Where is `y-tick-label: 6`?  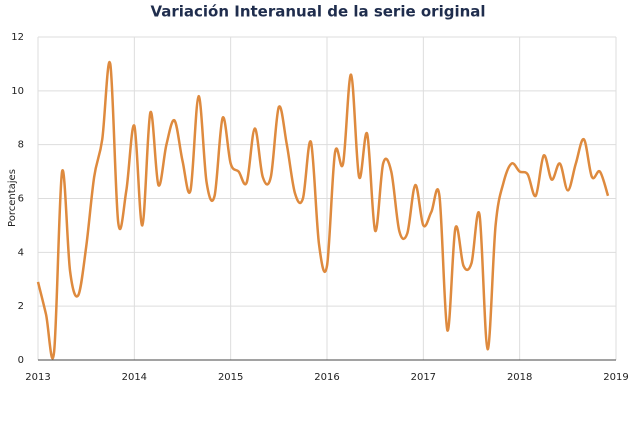 y-tick-label: 6 is located at coordinates (21, 199).